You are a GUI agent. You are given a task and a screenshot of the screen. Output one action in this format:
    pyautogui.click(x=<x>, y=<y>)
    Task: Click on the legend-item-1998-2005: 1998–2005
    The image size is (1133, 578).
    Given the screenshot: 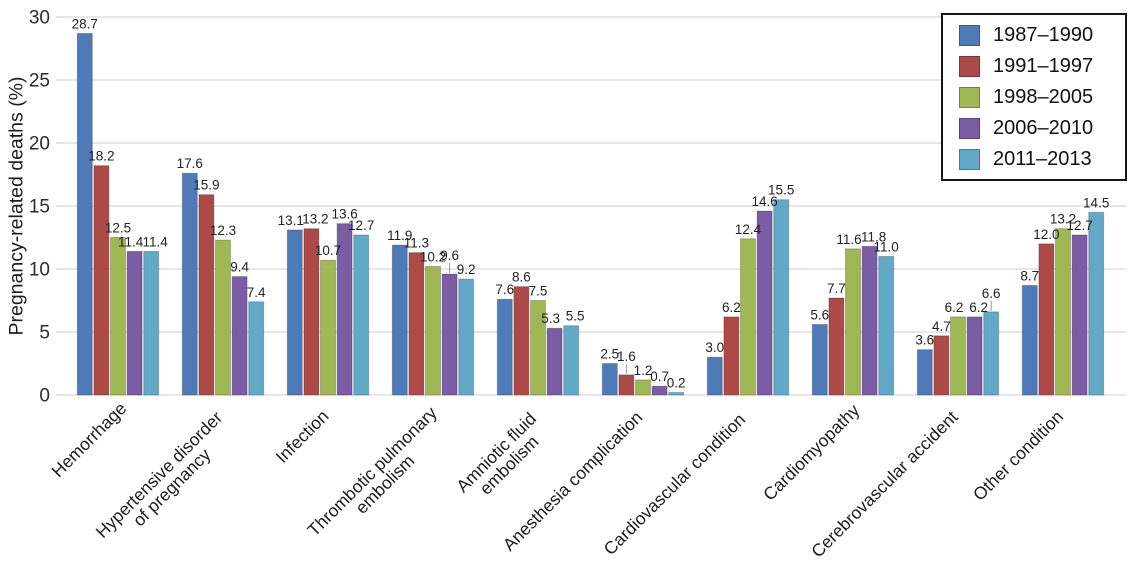 What is the action you would take?
    pyautogui.click(x=1042, y=97)
    